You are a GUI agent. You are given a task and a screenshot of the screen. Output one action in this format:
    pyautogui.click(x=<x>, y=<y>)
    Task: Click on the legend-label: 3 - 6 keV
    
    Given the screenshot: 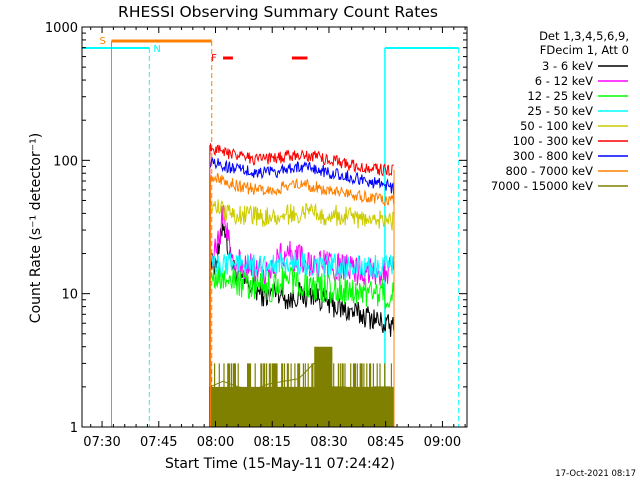 What is the action you would take?
    pyautogui.click(x=567, y=66)
    